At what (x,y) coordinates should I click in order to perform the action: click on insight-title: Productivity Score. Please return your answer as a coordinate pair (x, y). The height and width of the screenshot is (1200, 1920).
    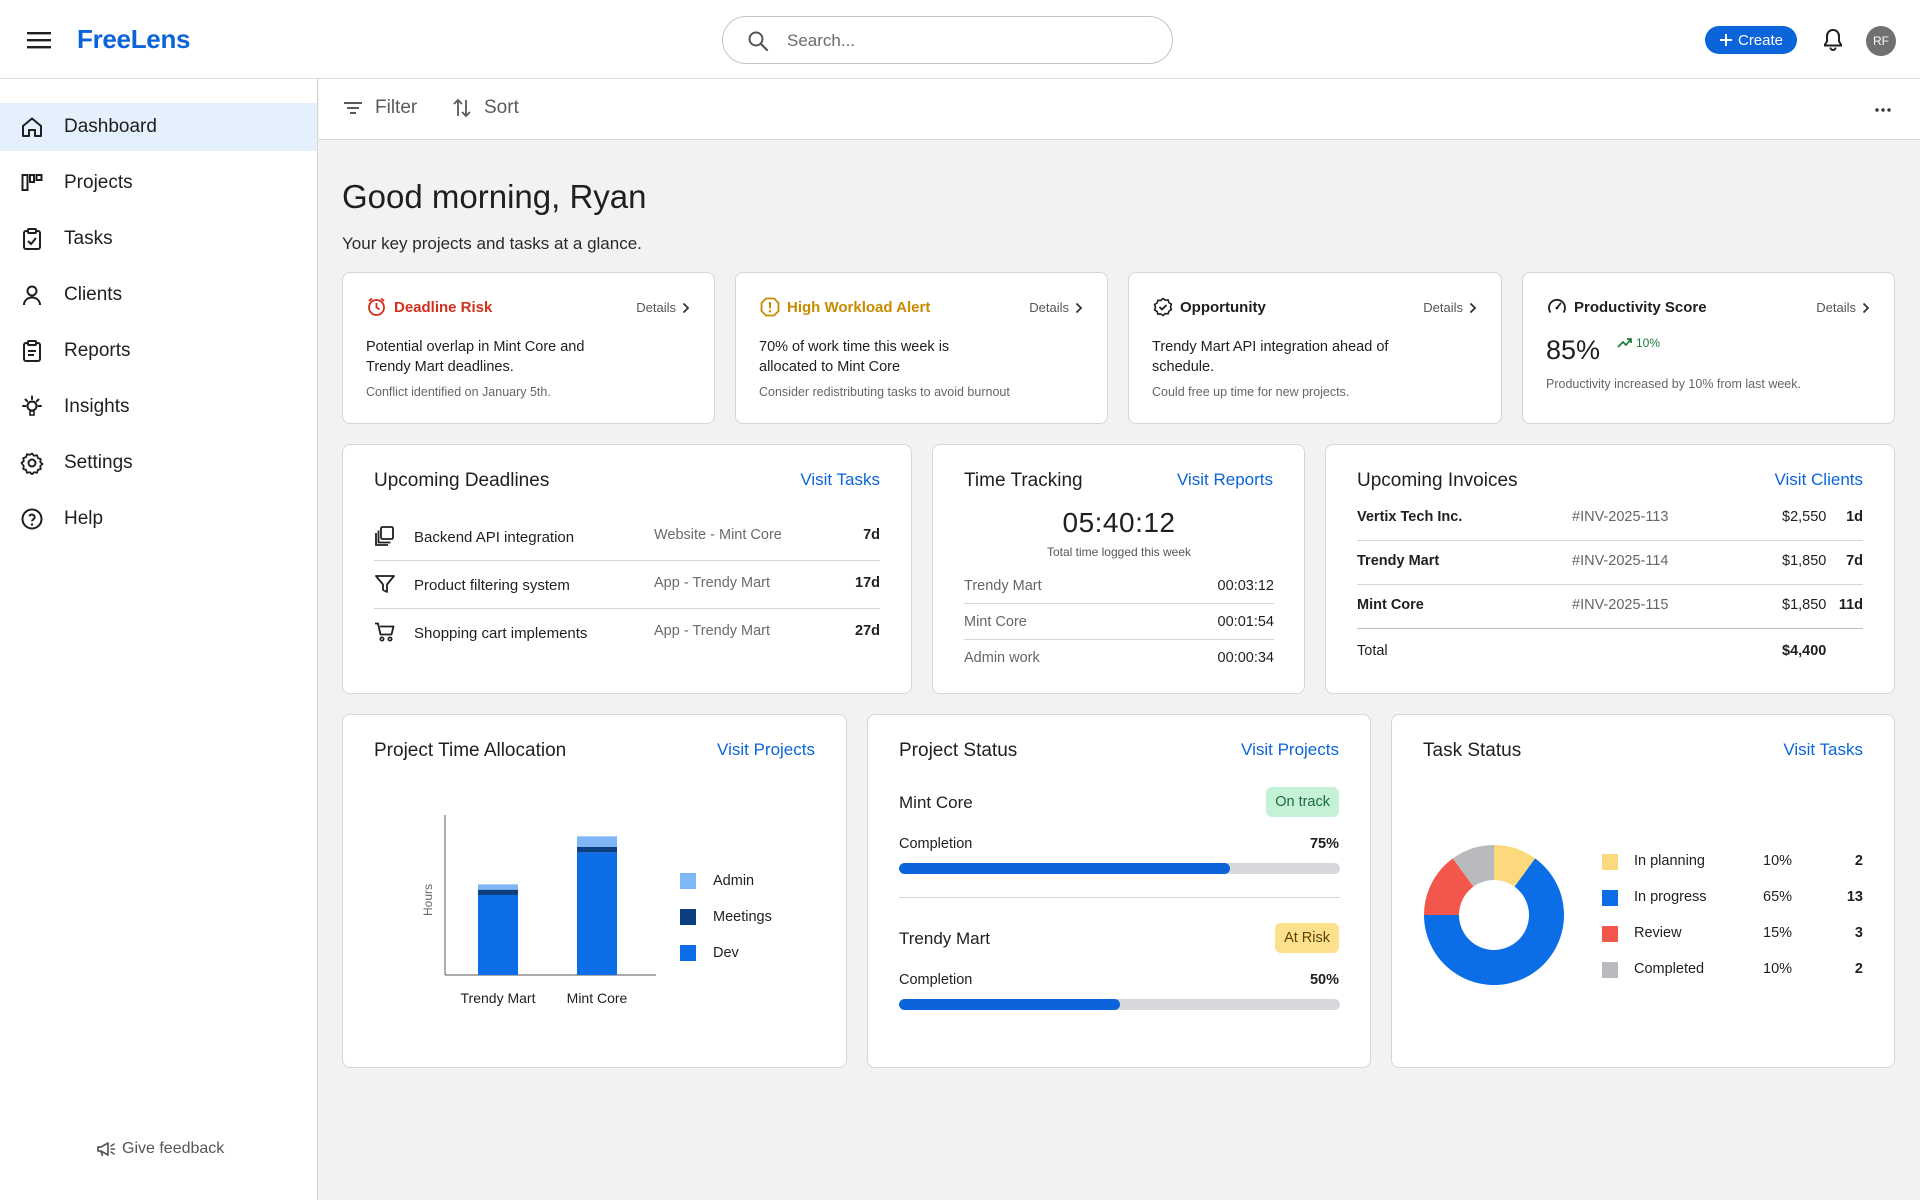
    Looking at the image, I should click on (1627, 307).